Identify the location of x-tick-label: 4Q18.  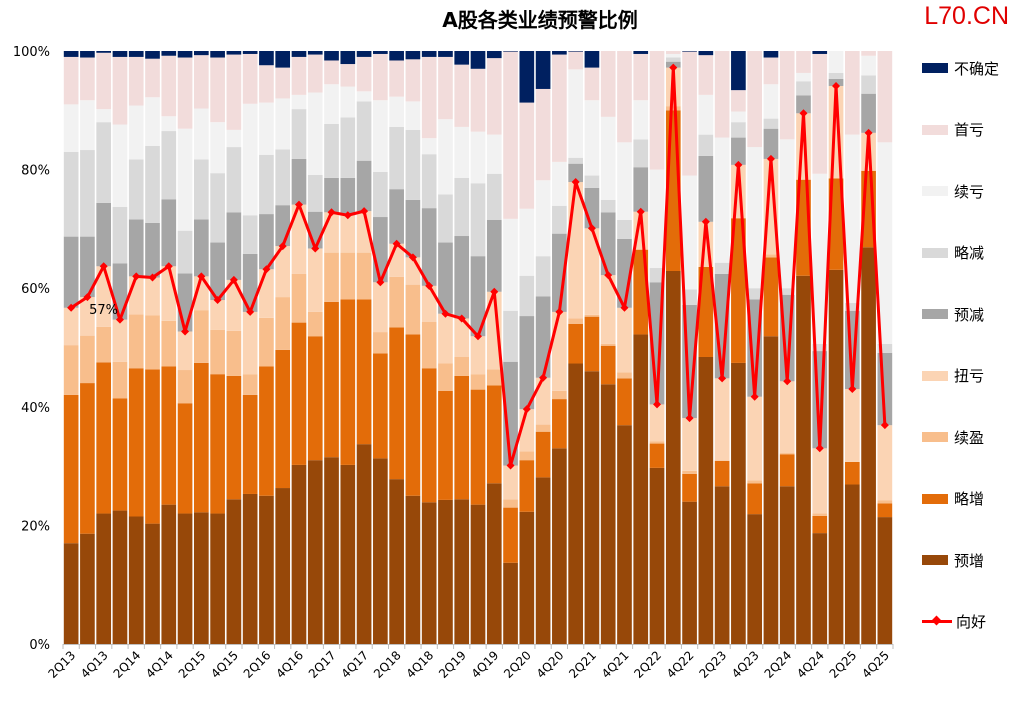
(420, 664).